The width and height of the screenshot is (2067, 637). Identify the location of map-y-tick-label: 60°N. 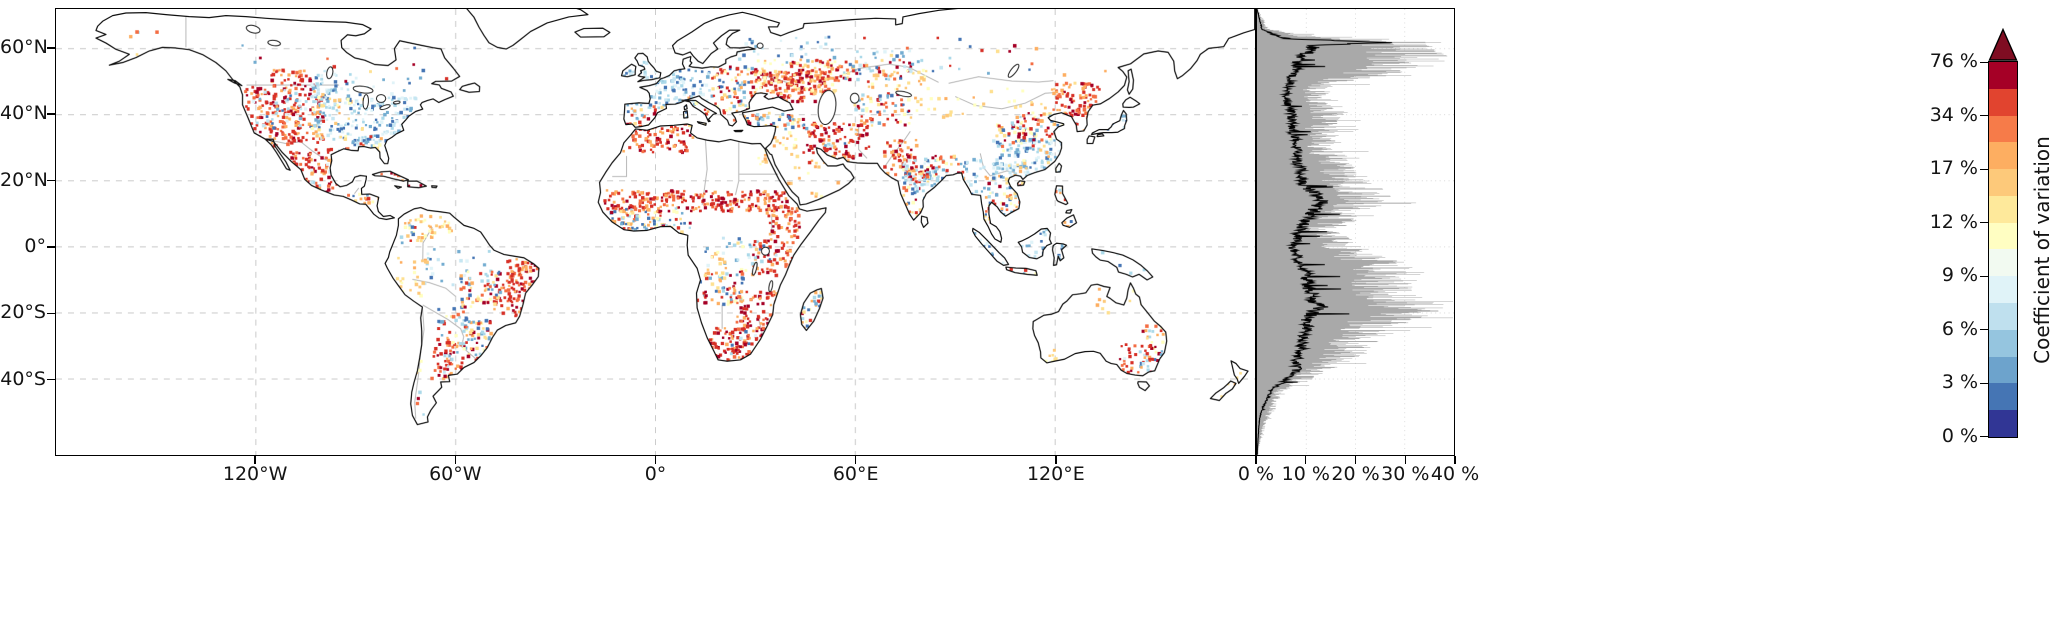
(24, 46).